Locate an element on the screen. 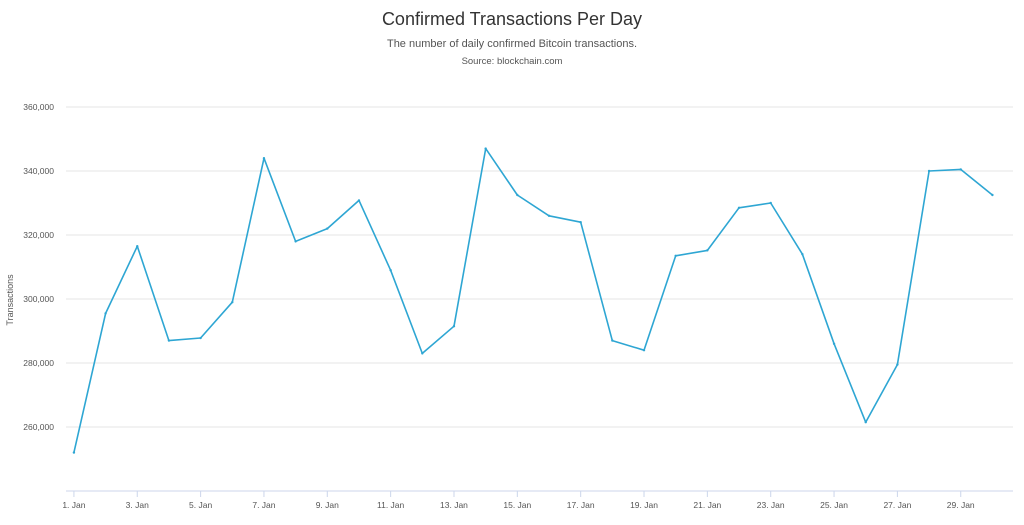 This screenshot has width=1024, height=525. y-axis-title: Transactions is located at coordinates (10, 300).